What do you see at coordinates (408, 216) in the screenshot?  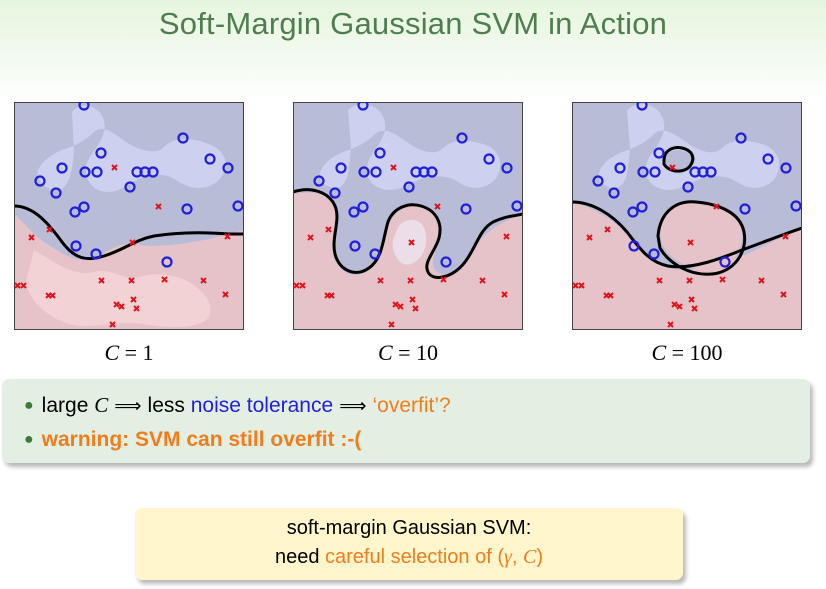 I see `svm-plot-c10` at bounding box center [408, 216].